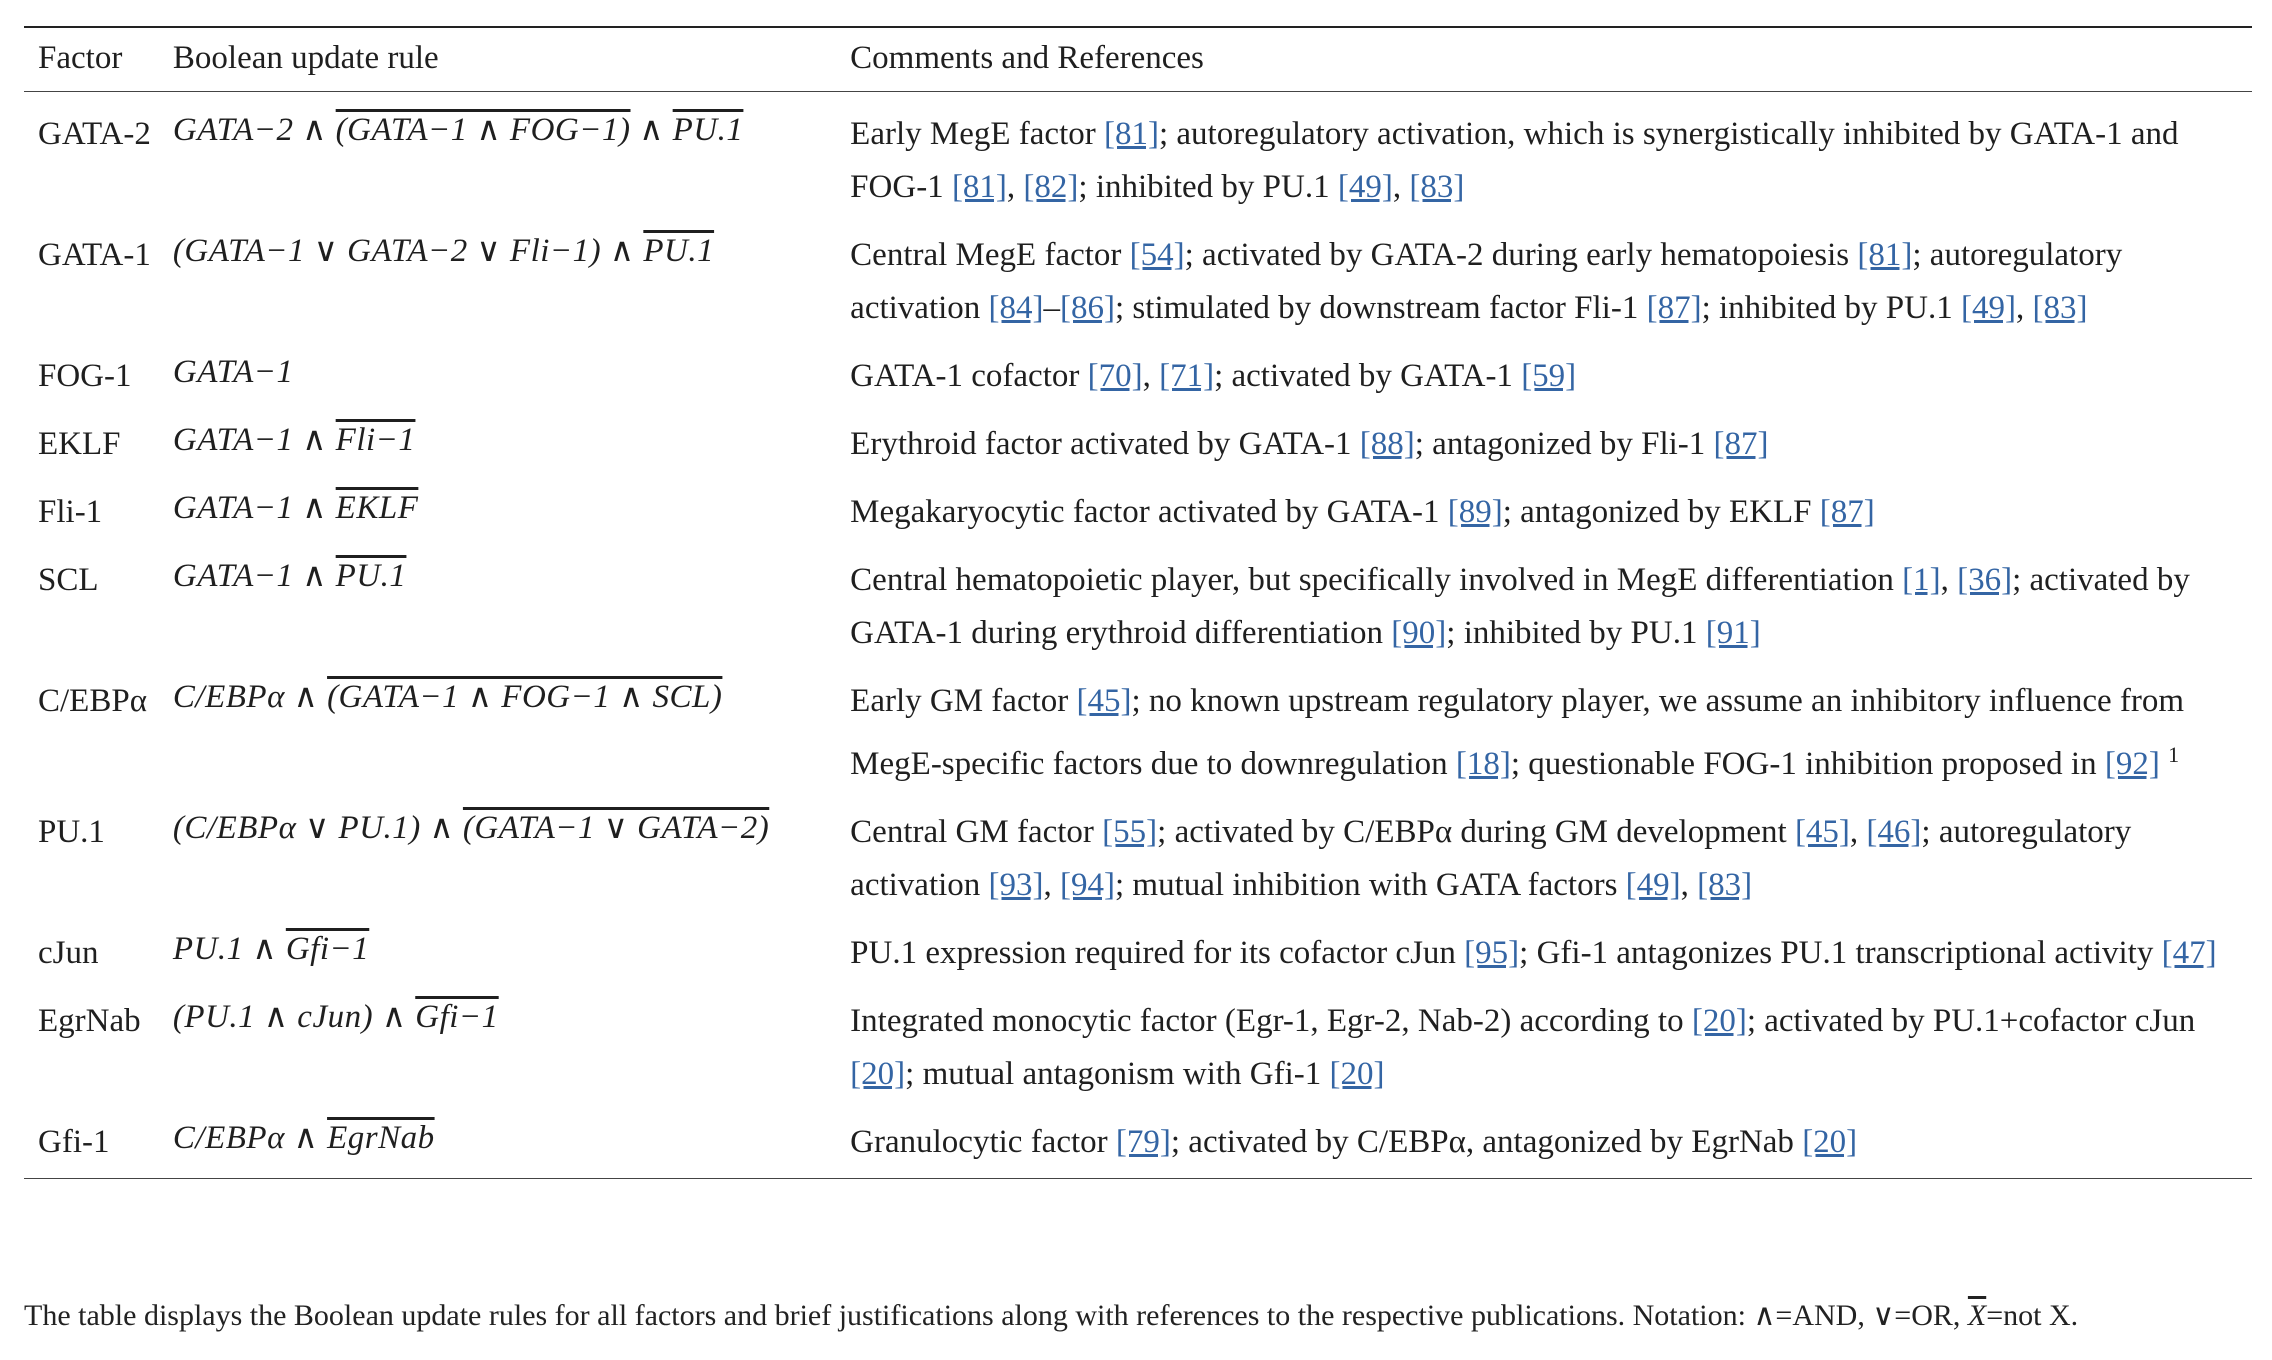 The width and height of the screenshot is (2272, 1360). What do you see at coordinates (511, 283) in the screenshot?
I see `boolean-rule: (GATA−1 ∨ GATA−2 ∨ Fli−1) ∧ PU.1` at bounding box center [511, 283].